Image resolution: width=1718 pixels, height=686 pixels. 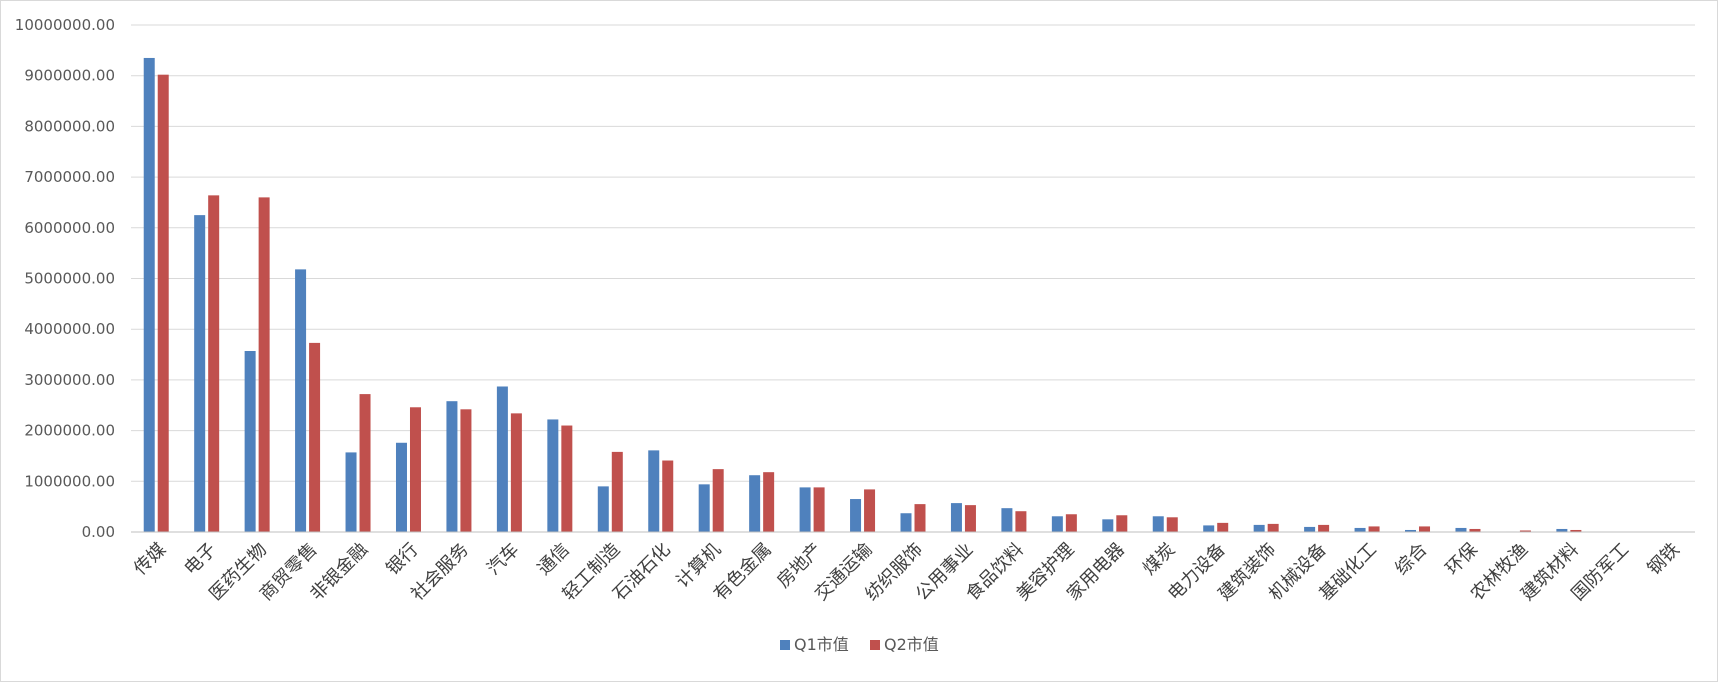 I want to click on y-tick-label: 6000000.00, so click(x=69, y=228).